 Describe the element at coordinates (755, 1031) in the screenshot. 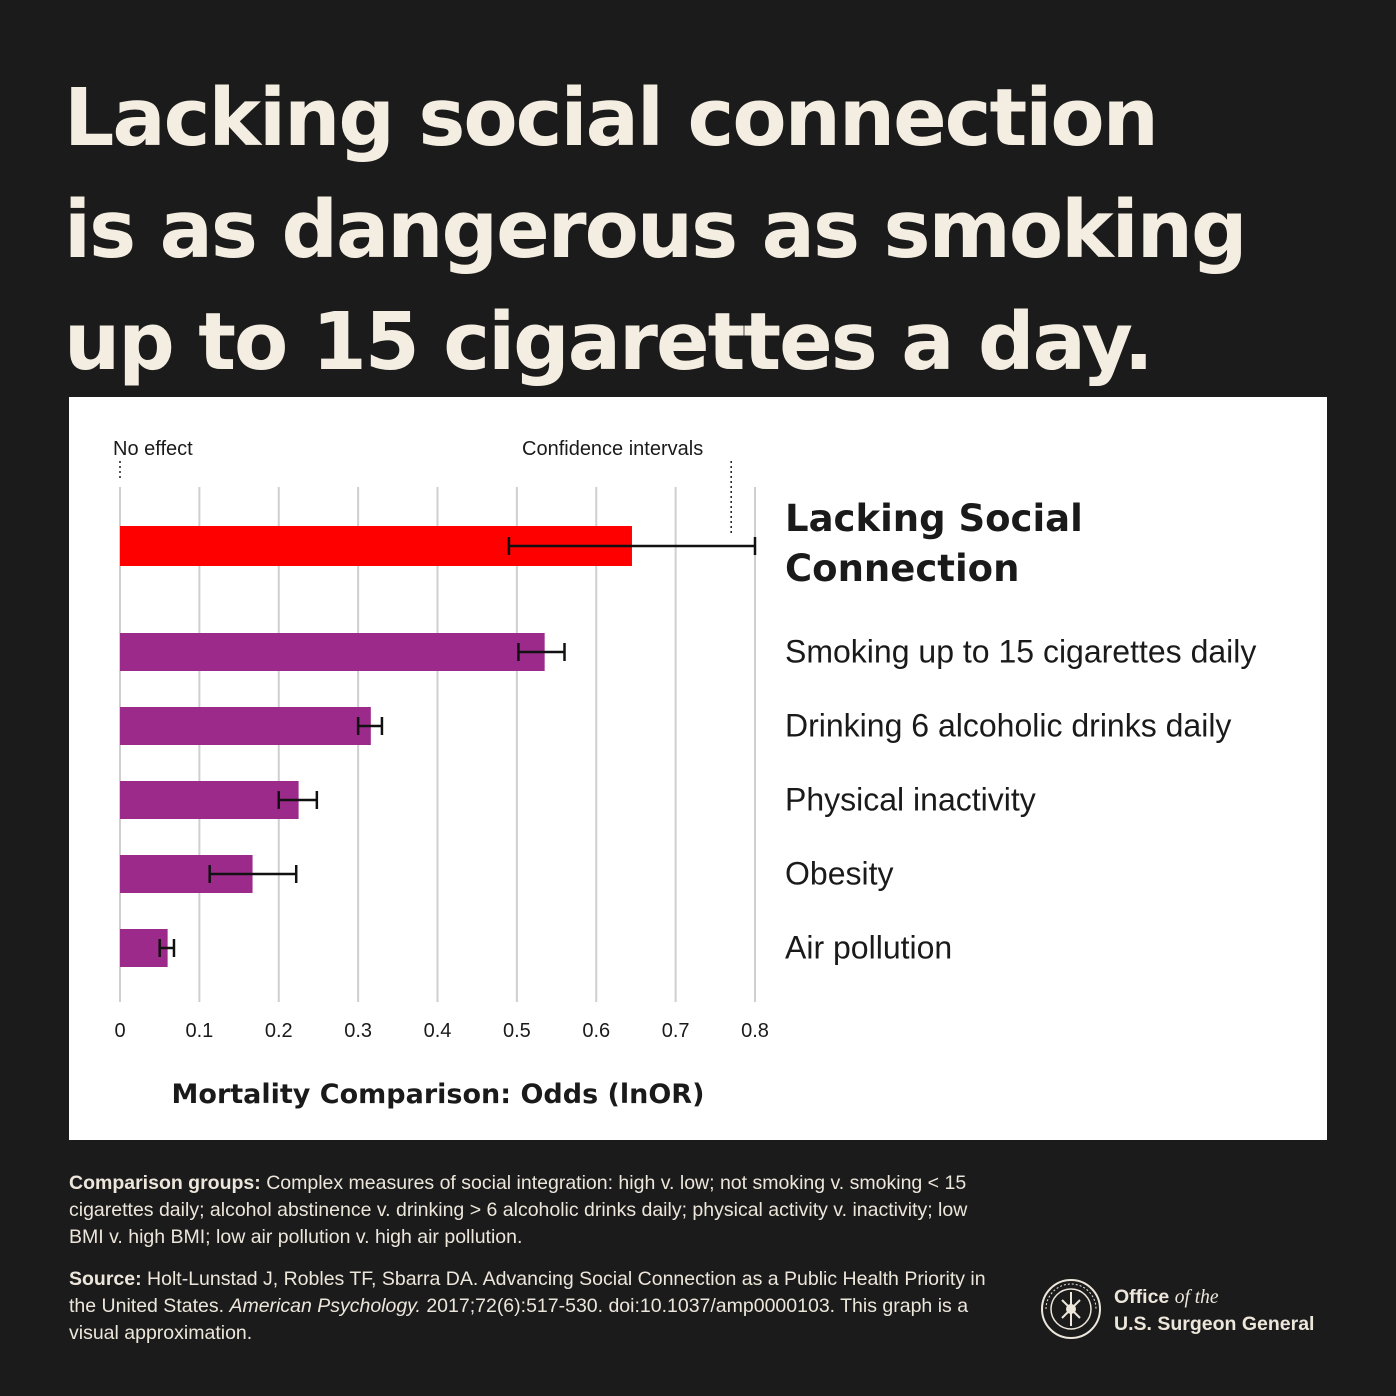

I see `x-tick-label: 0.8` at that location.